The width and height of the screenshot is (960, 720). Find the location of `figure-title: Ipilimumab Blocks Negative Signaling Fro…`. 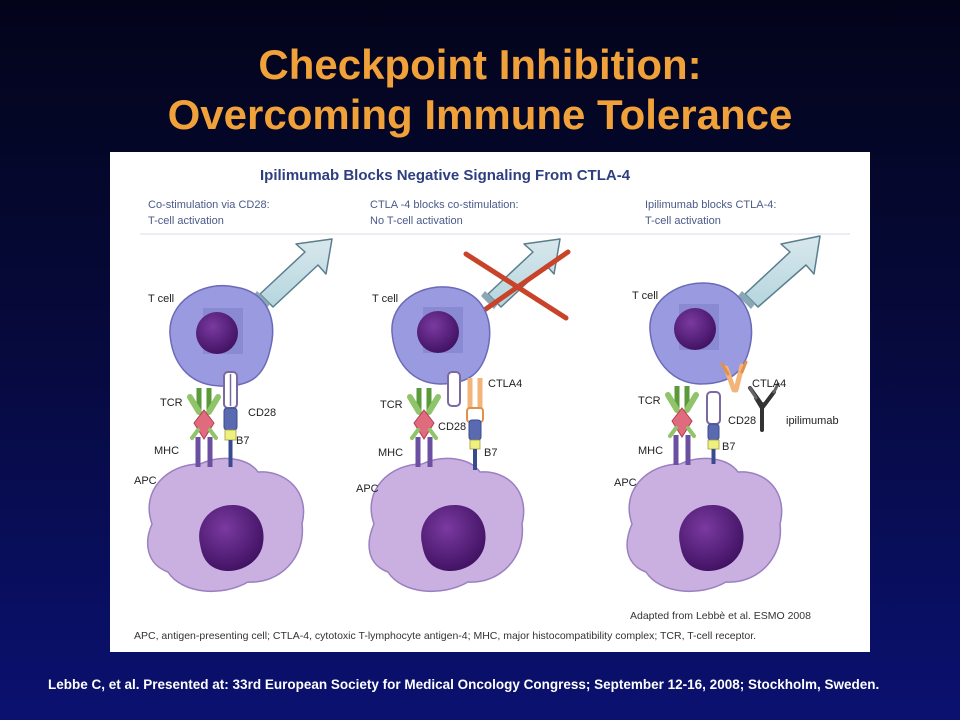

figure-title: Ipilimumab Blocks Negative Signaling Fro… is located at coordinates (445, 175).